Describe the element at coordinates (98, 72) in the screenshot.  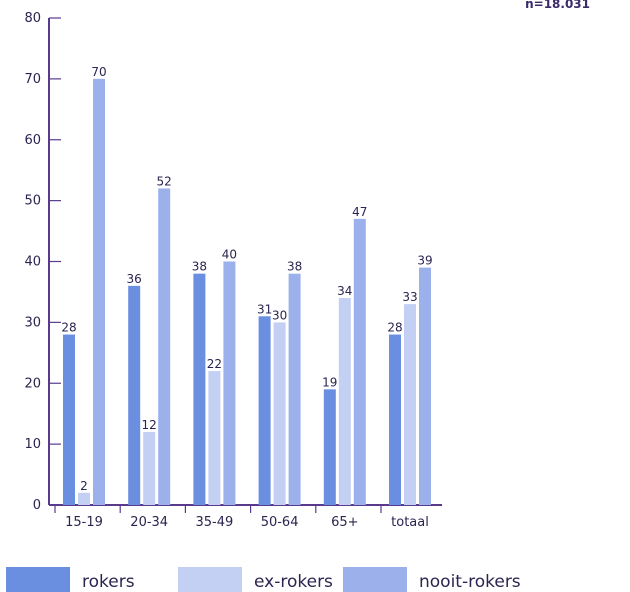
I see `value-label: 70` at that location.